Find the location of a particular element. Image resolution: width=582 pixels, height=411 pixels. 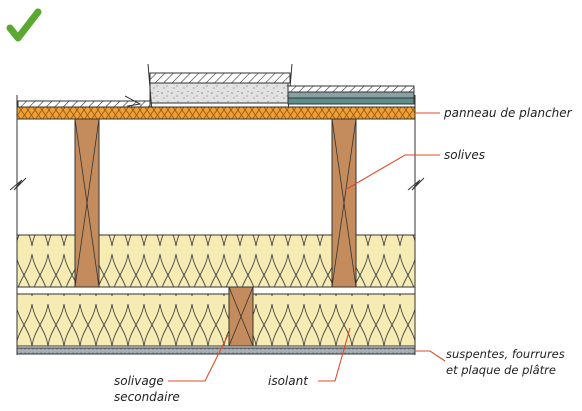

leader-secondary is located at coordinates (198, 358).